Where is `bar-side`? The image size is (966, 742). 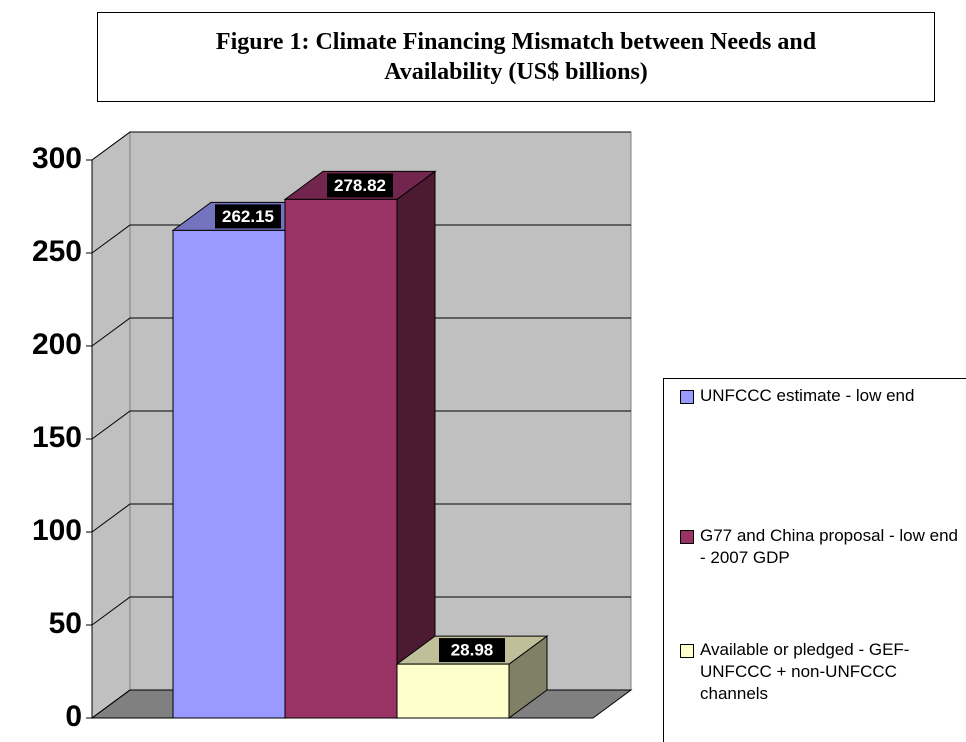 bar-side is located at coordinates (416, 444).